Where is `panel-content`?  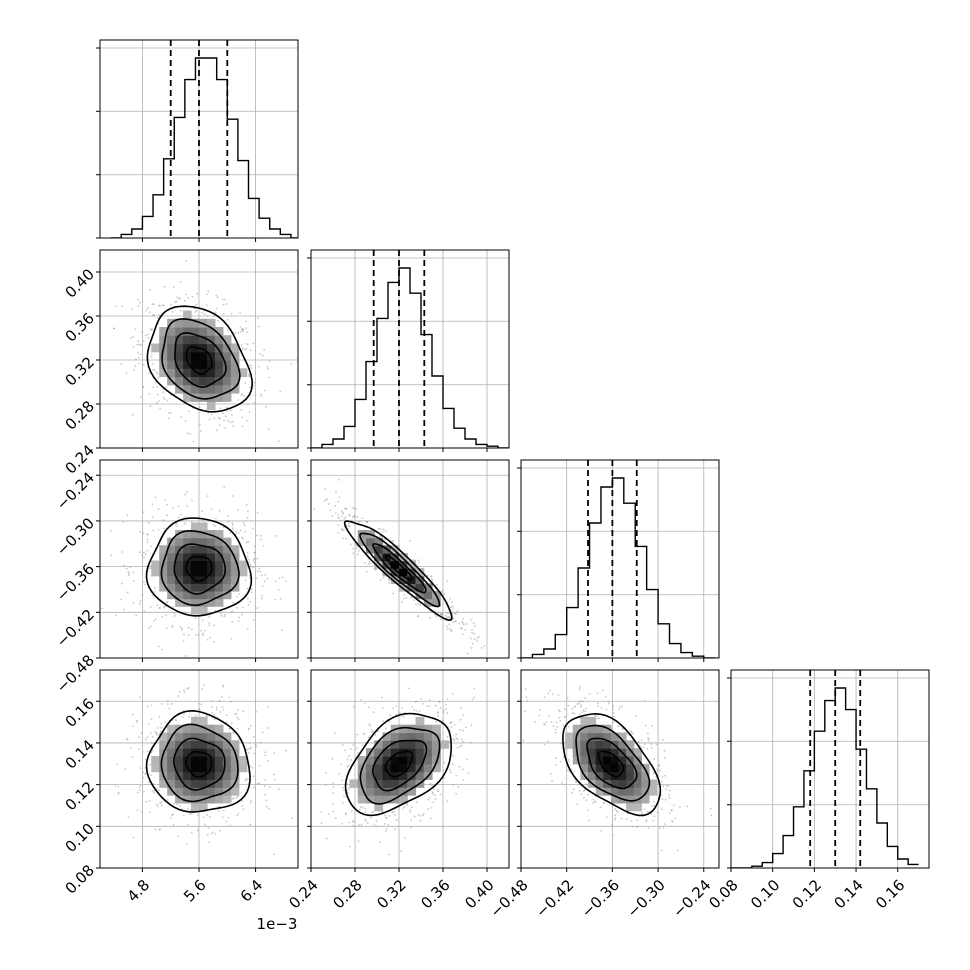 panel-content is located at coordinates (199, 769).